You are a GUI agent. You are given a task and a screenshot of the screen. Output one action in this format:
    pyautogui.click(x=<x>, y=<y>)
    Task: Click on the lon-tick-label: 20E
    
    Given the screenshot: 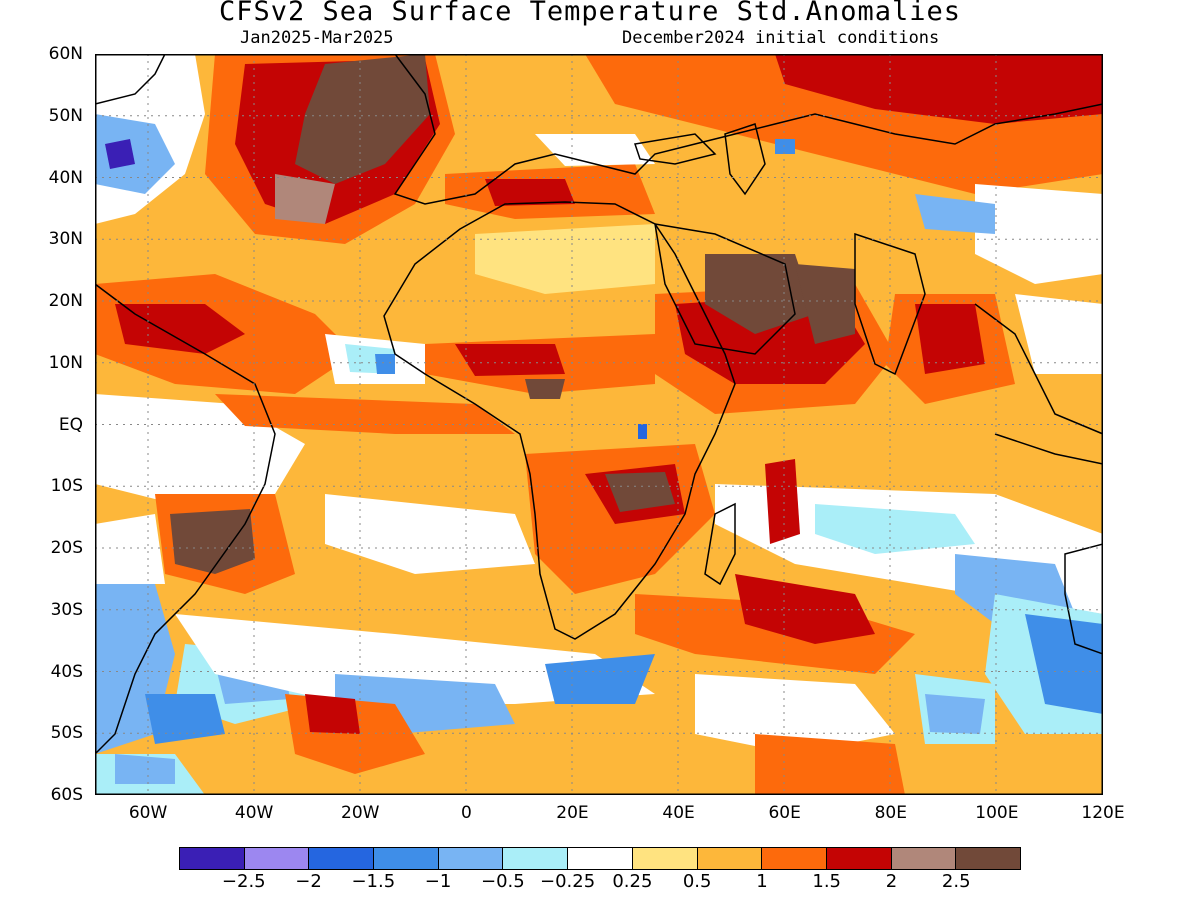 What is the action you would take?
    pyautogui.click(x=572, y=813)
    